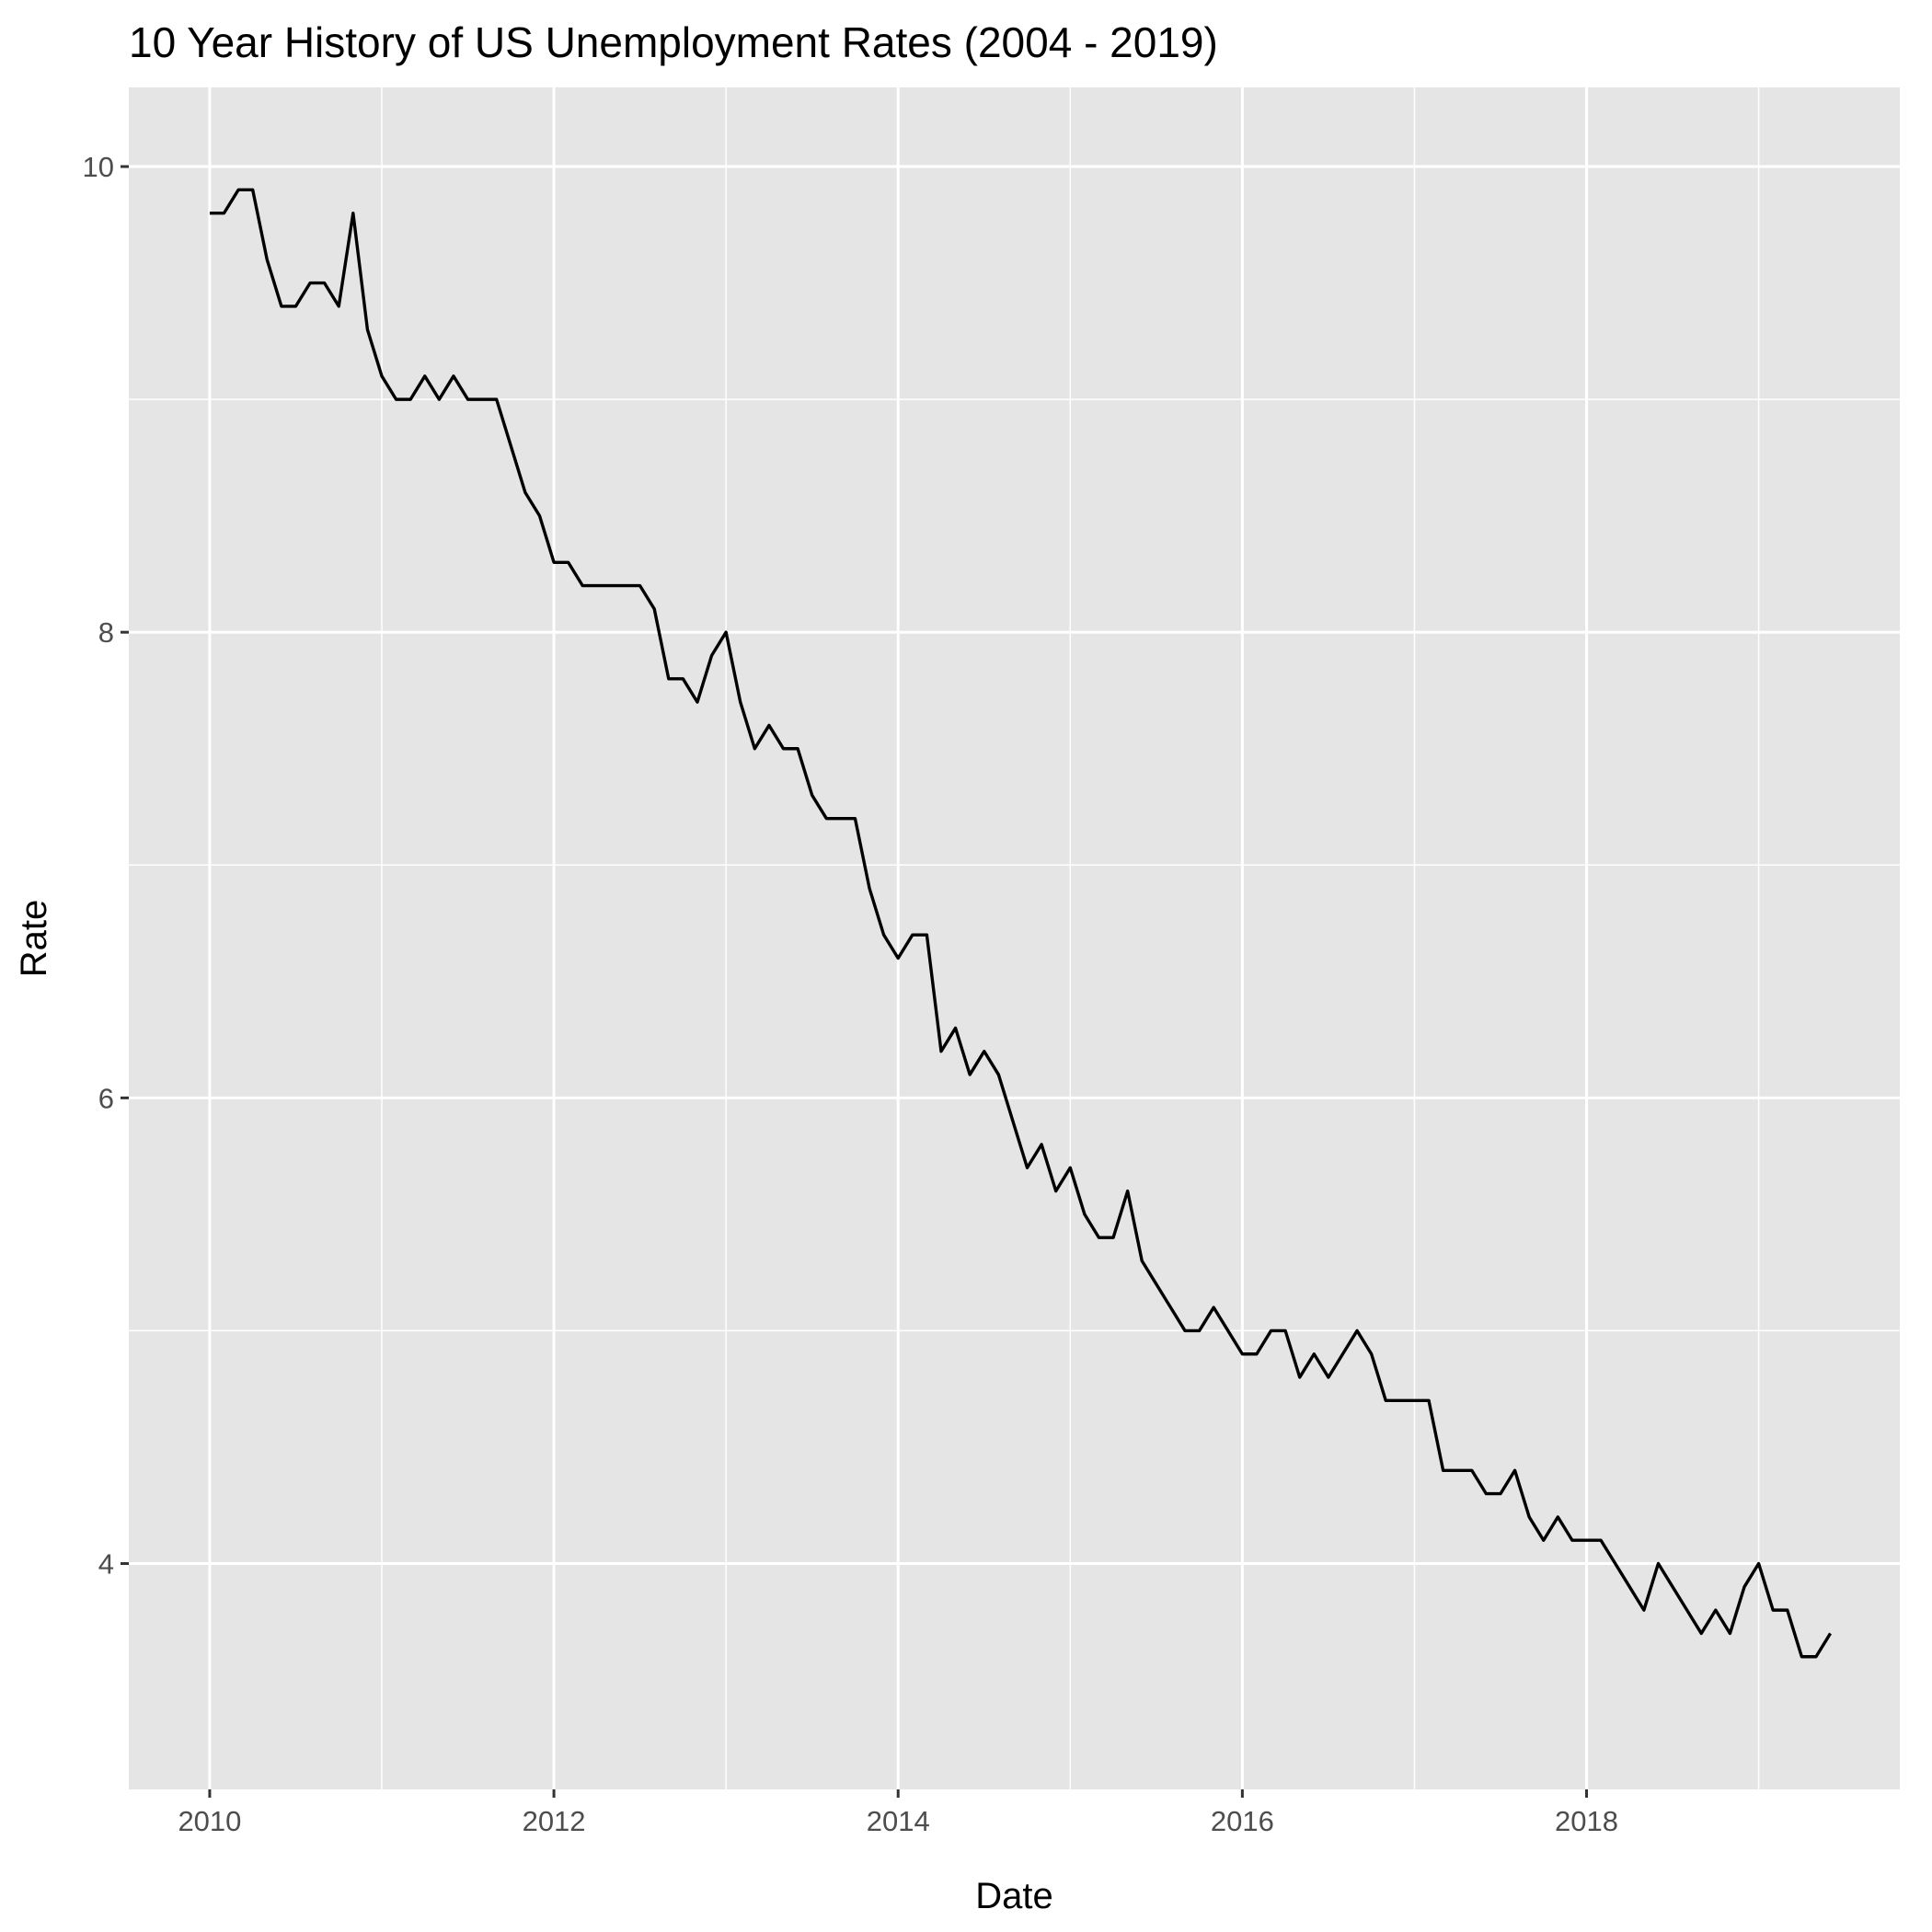 Image resolution: width=1932 pixels, height=1932 pixels. I want to click on x-tick-label: 2018, so click(1586, 1821).